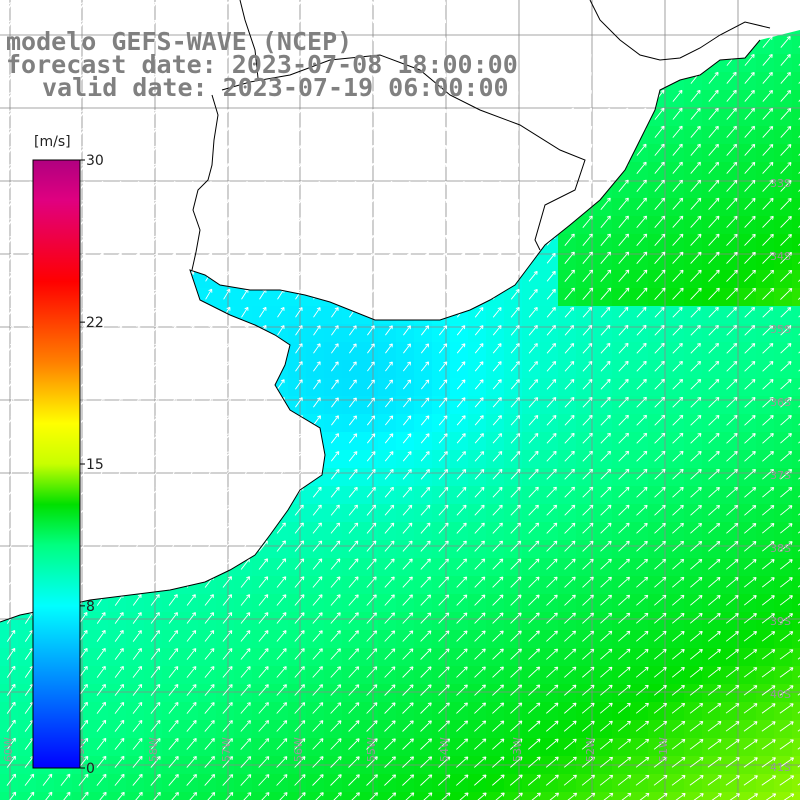  Describe the element at coordinates (95, 161) in the screenshot. I see `colorbar-tick-label: 30` at that location.